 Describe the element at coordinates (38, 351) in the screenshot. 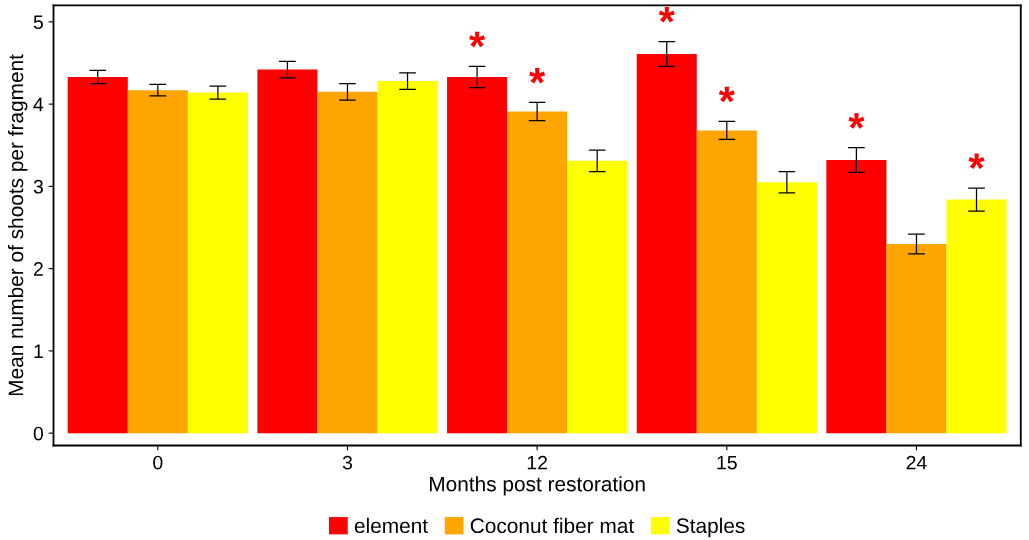

I see `y-tick-label: 1` at that location.